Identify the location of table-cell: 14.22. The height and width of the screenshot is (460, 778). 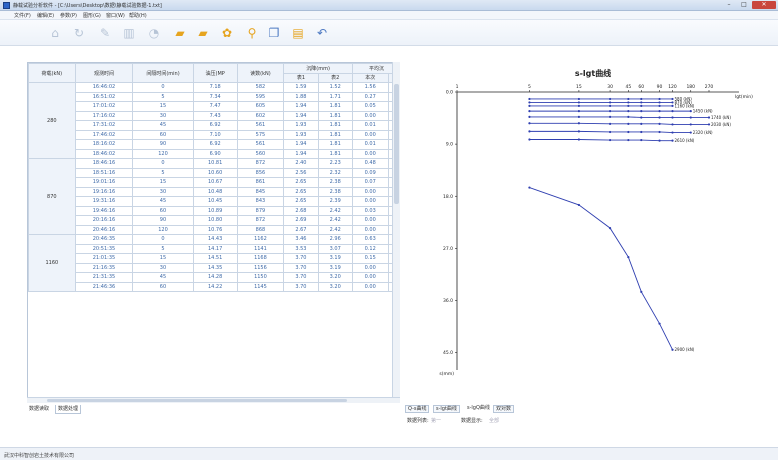
(215, 286).